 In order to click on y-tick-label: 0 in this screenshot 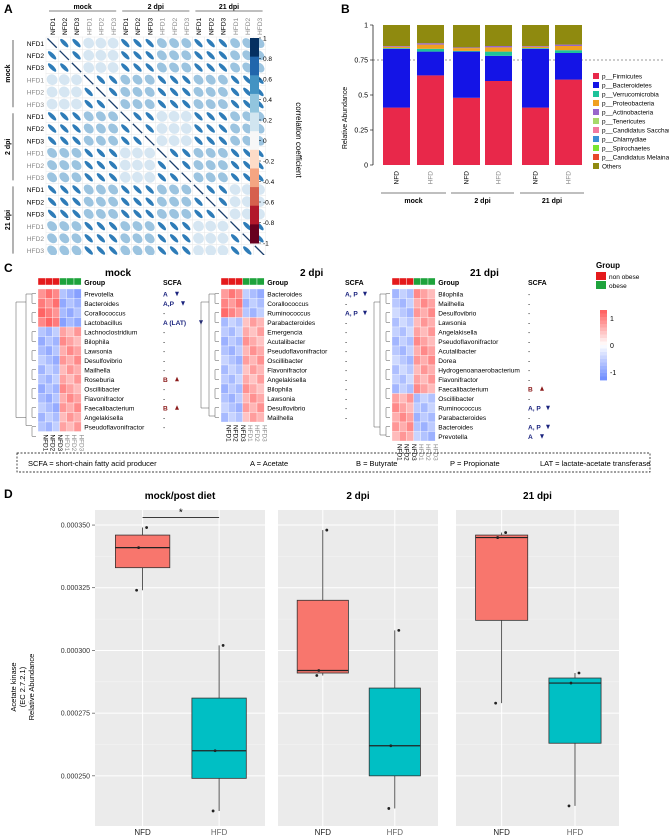, I will do `click(366, 166)`.